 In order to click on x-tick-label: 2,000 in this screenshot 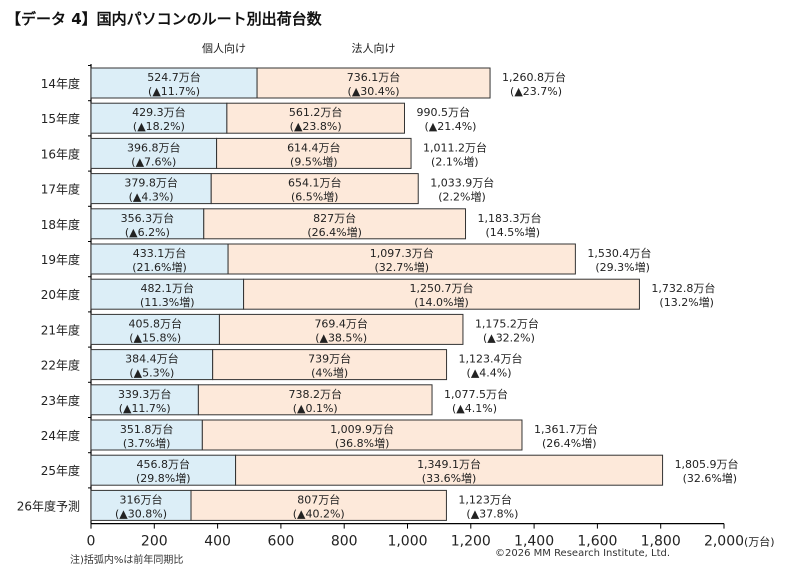, I will do `click(724, 542)`.